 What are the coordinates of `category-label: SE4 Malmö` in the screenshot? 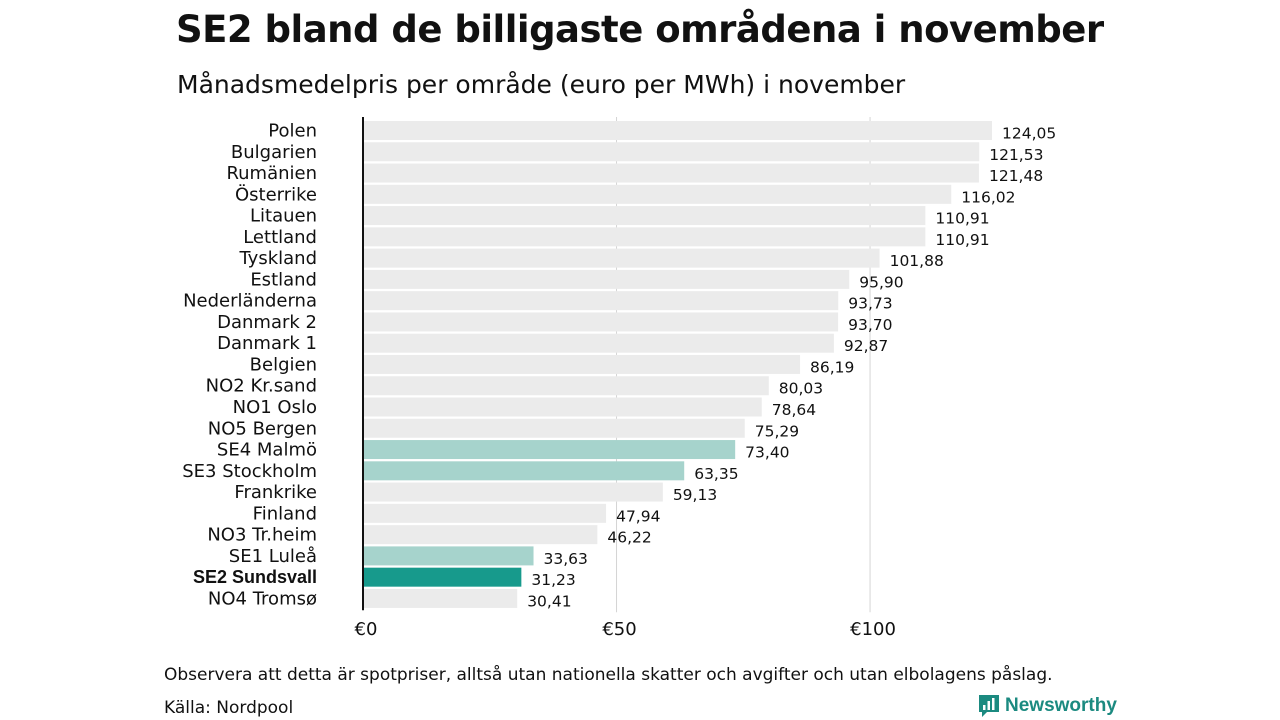 It's located at (267, 450).